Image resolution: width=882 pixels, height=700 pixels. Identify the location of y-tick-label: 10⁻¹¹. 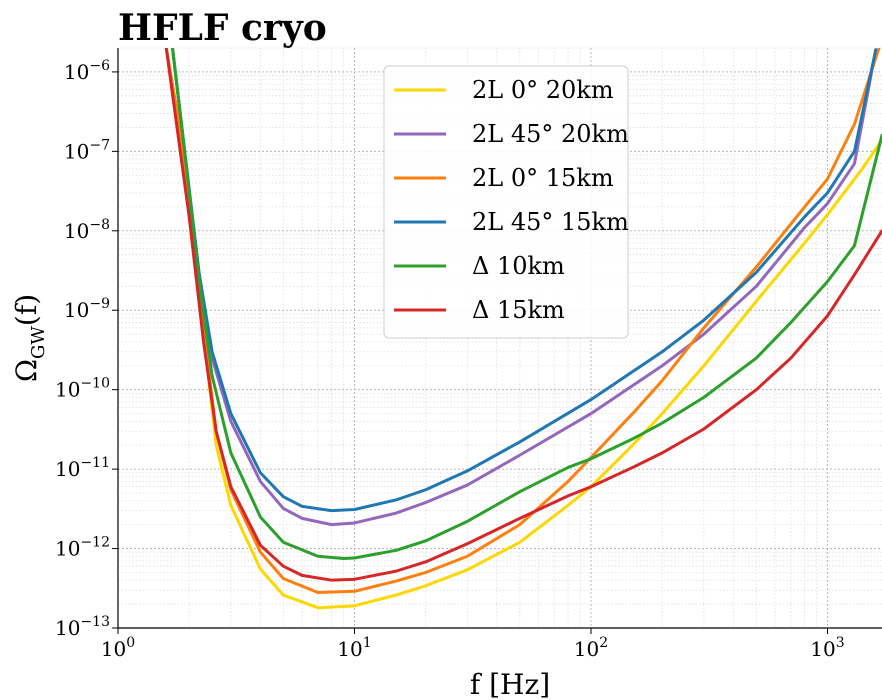
(82, 468).